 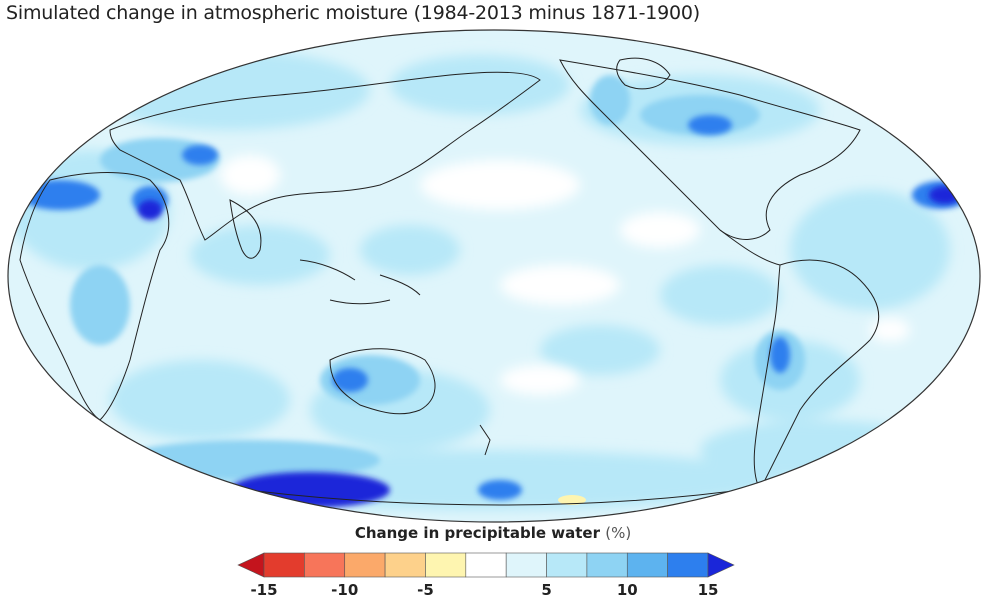 I want to click on legend-title: Change in precipitable water (%), so click(x=493, y=533).